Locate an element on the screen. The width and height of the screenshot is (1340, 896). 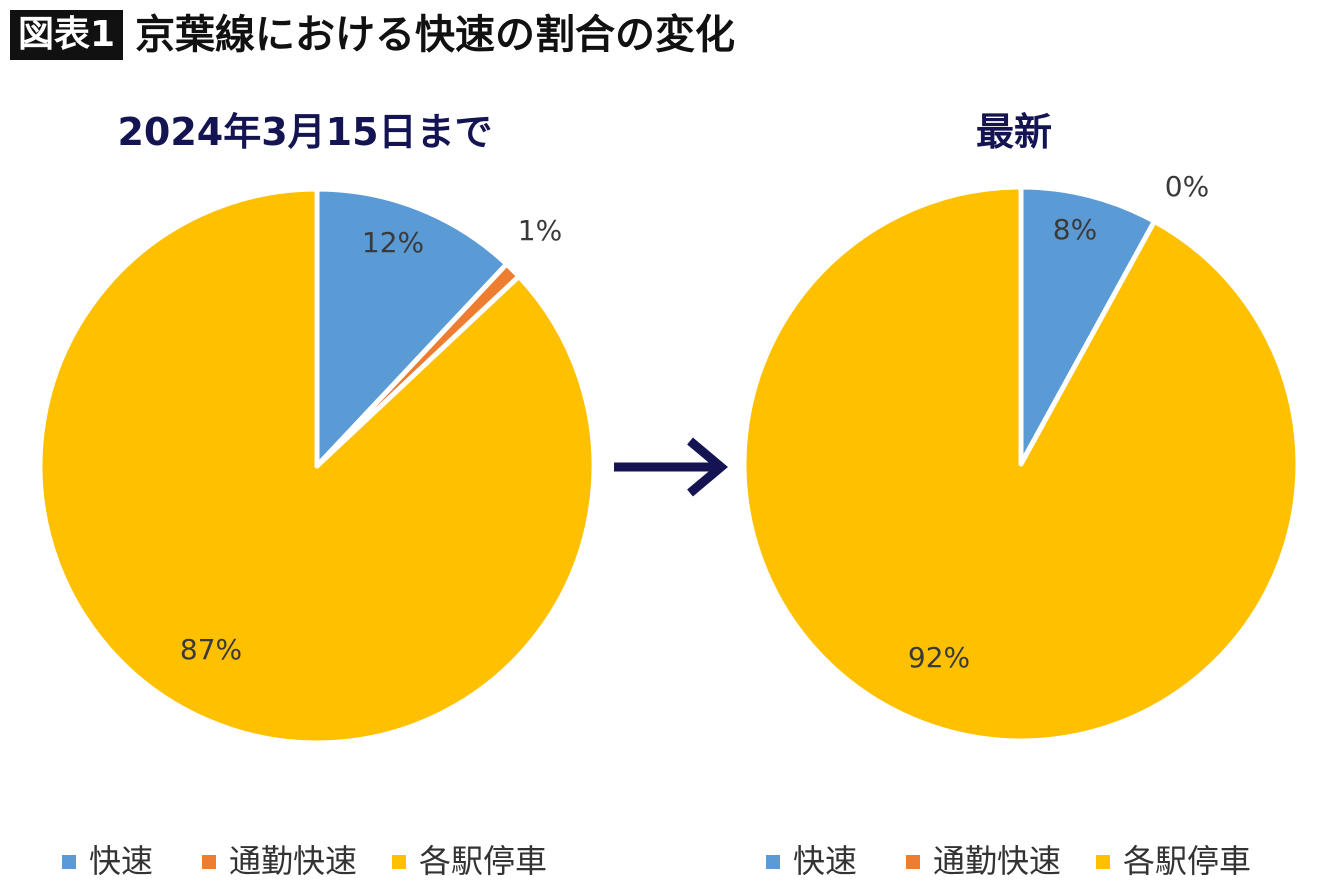
chart-title-before: 2024年3月15日まで is located at coordinates (304, 132).